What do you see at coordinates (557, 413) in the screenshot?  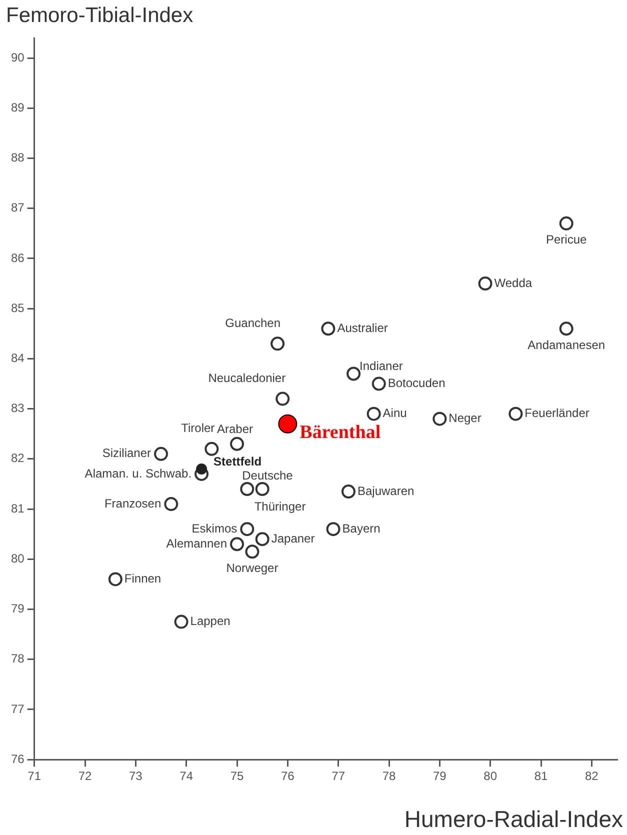 I see `annotation: Feuerländer` at bounding box center [557, 413].